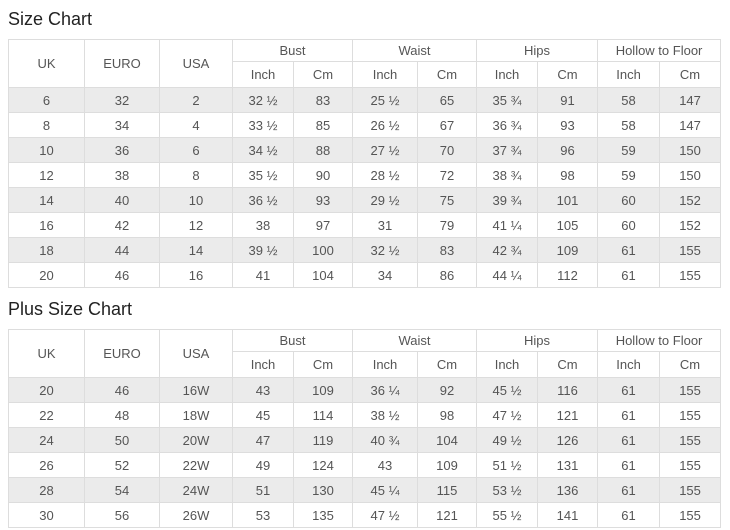 This screenshot has width=730, height=530. Describe the element at coordinates (385, 390) in the screenshot. I see `table-cell: 36 ¼` at that location.